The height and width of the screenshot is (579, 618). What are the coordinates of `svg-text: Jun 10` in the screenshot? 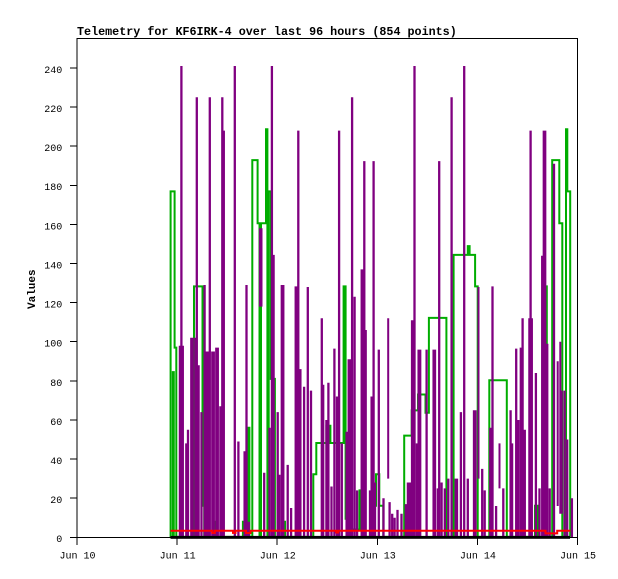 It's located at (77, 556).